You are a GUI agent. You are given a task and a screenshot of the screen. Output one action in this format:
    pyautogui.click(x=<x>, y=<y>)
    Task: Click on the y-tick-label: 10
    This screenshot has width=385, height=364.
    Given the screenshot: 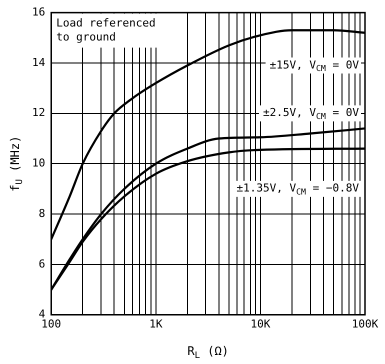 What is the action you would take?
    pyautogui.click(x=39, y=163)
    